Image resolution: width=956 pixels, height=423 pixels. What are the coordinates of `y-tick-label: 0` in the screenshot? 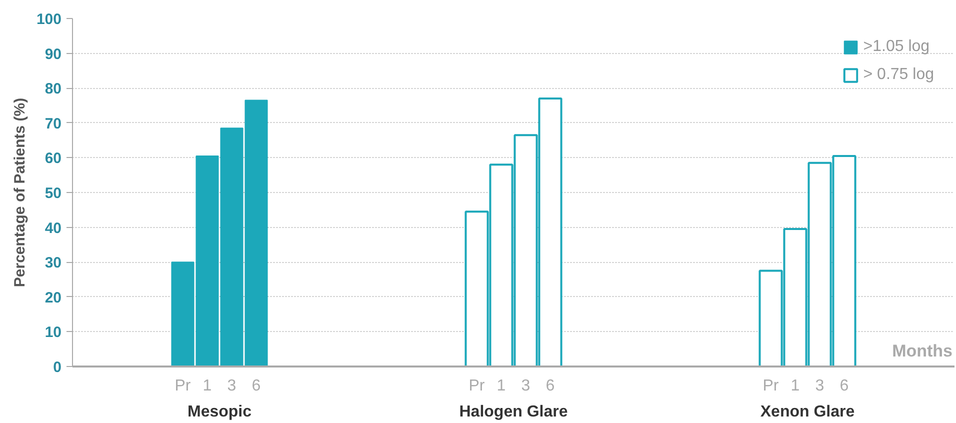 It's located at (57, 367).